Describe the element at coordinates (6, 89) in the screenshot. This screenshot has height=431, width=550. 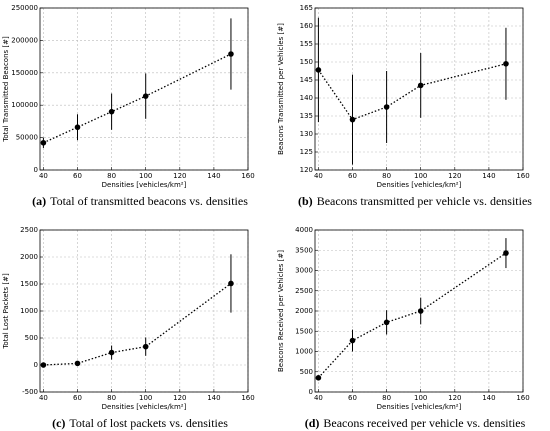
I see `y-axis-label: Total Transmitted Beacons [#]` at that location.